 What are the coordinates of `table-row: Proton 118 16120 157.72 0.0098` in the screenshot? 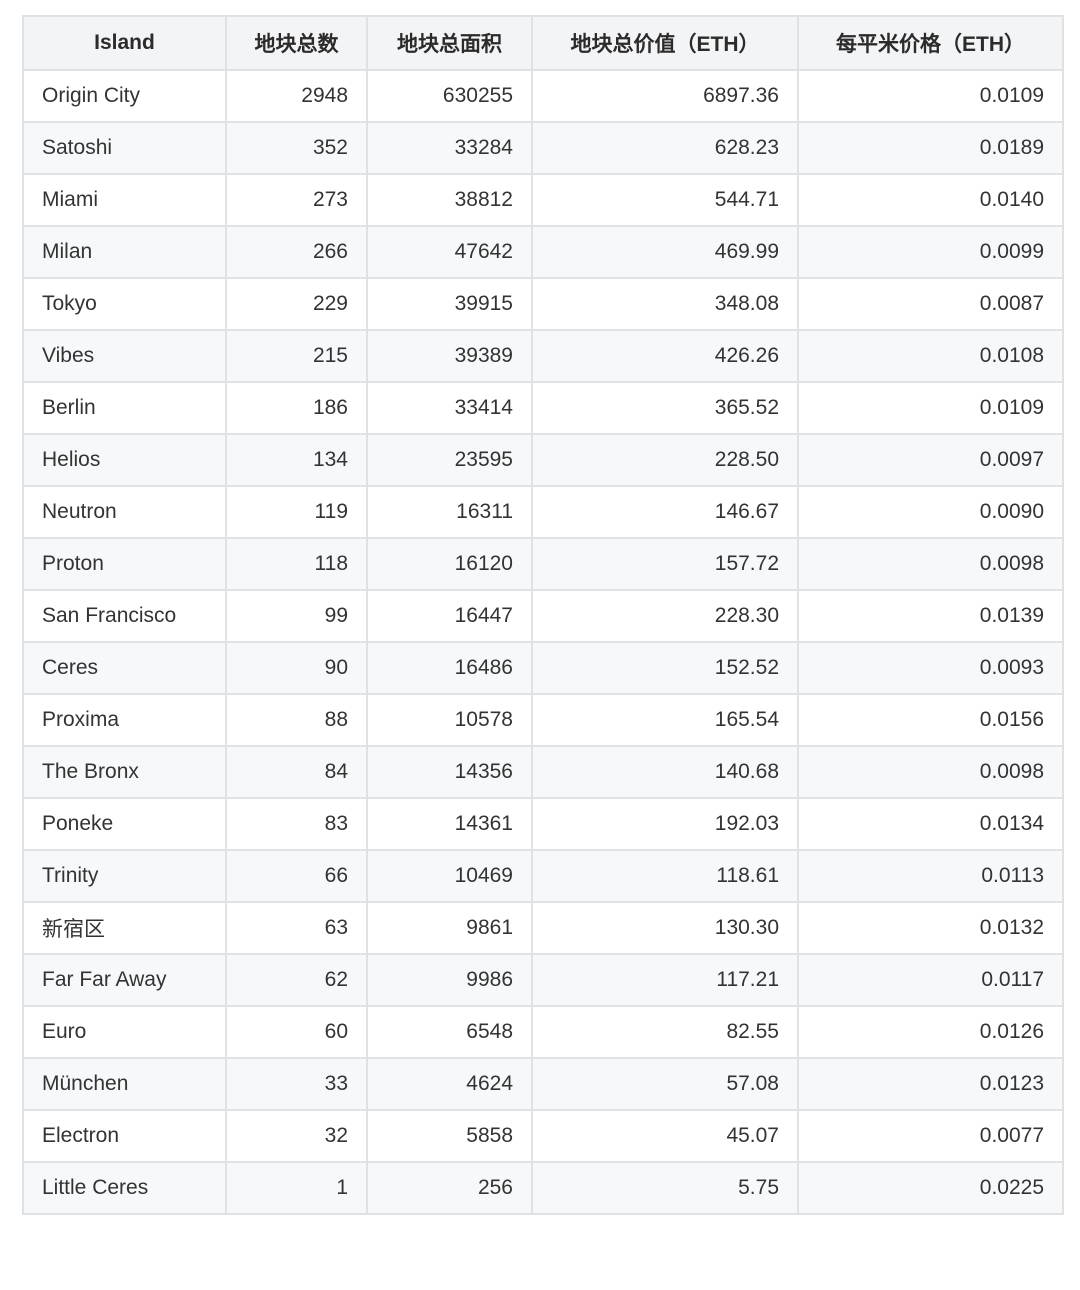 It's located at (543, 564).